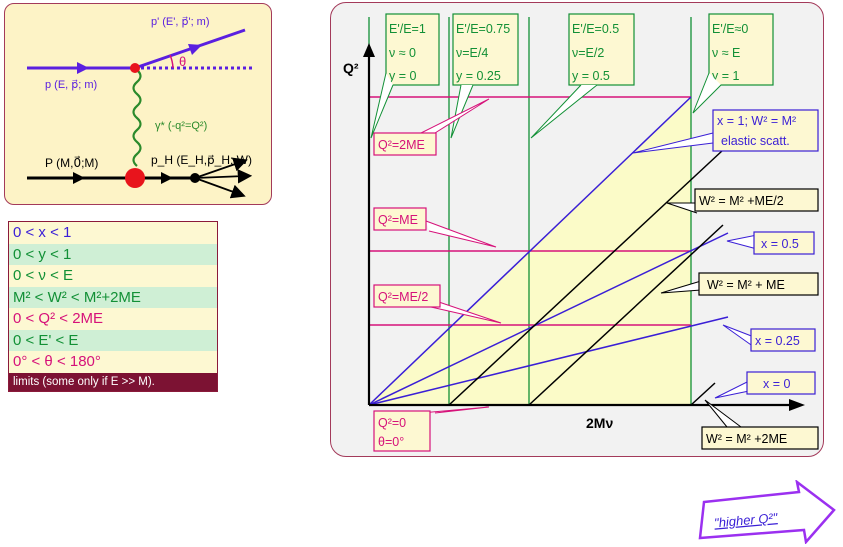  What do you see at coordinates (201, 160) in the screenshot?
I see `hadron-label: p_H (E_H,p⃗_H; W)` at bounding box center [201, 160].